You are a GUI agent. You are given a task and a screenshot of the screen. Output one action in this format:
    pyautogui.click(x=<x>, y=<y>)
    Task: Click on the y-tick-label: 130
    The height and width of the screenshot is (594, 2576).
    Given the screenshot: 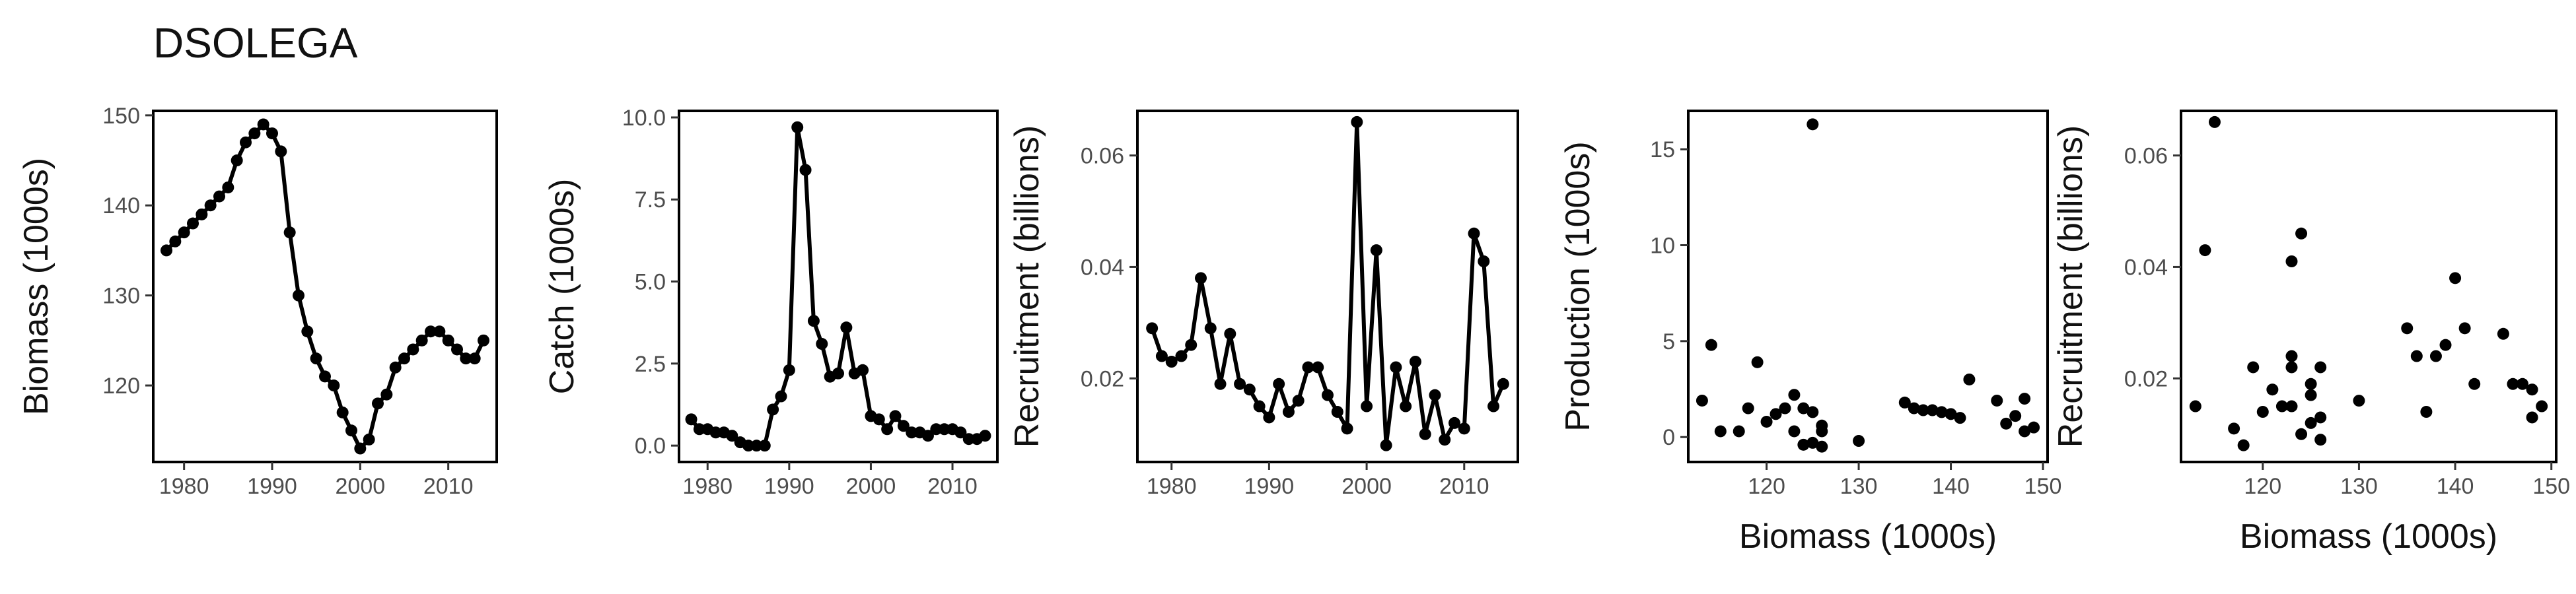 What is the action you would take?
    pyautogui.click(x=121, y=296)
    